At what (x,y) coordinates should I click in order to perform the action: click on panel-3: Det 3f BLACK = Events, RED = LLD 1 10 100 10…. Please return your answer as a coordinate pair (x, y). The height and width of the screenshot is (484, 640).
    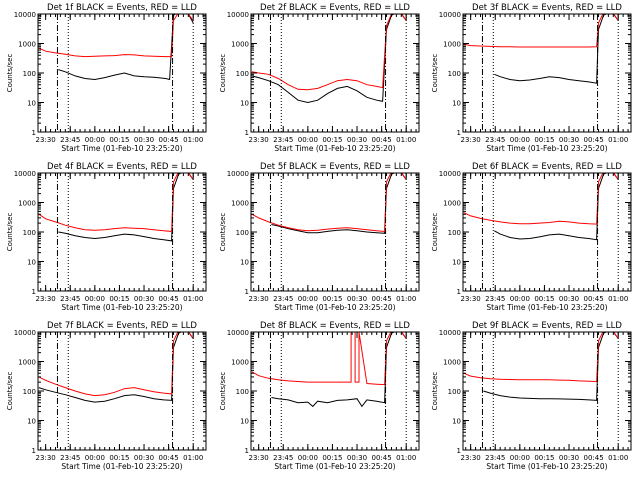
    Looking at the image, I should click on (531, 78).